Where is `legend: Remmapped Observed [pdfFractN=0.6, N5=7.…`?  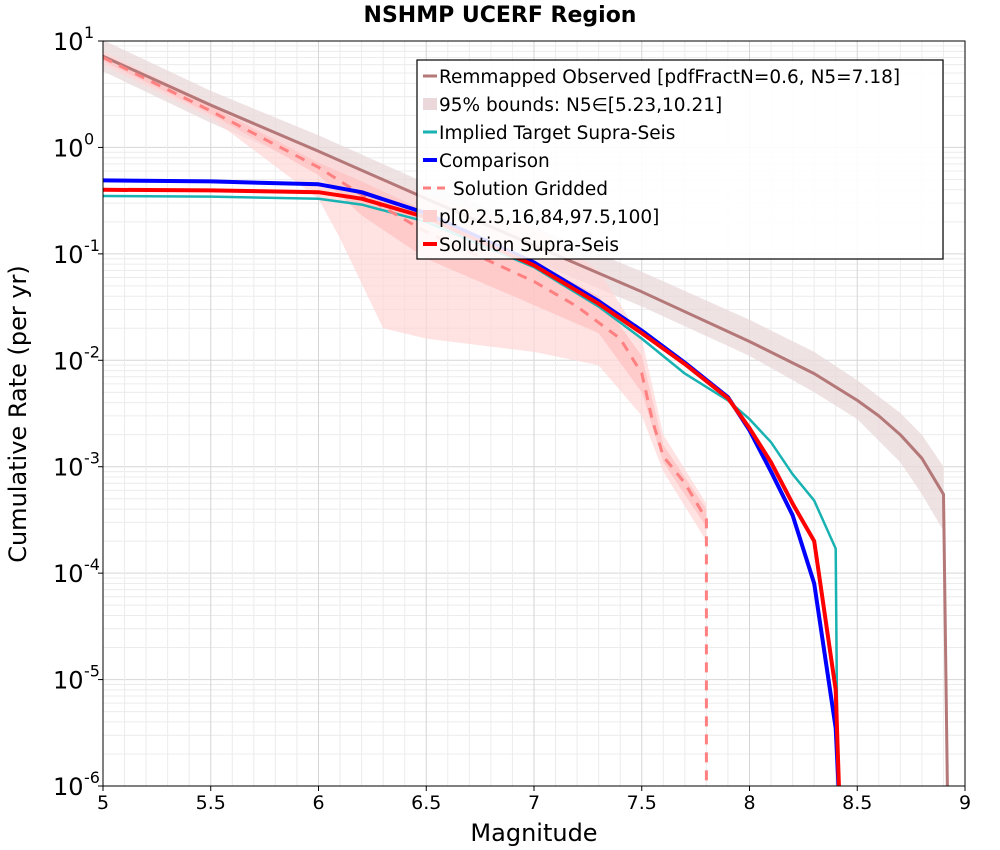
legend: Remmapped Observed [pdfFractN=0.6, N5=7.… is located at coordinates (680, 159).